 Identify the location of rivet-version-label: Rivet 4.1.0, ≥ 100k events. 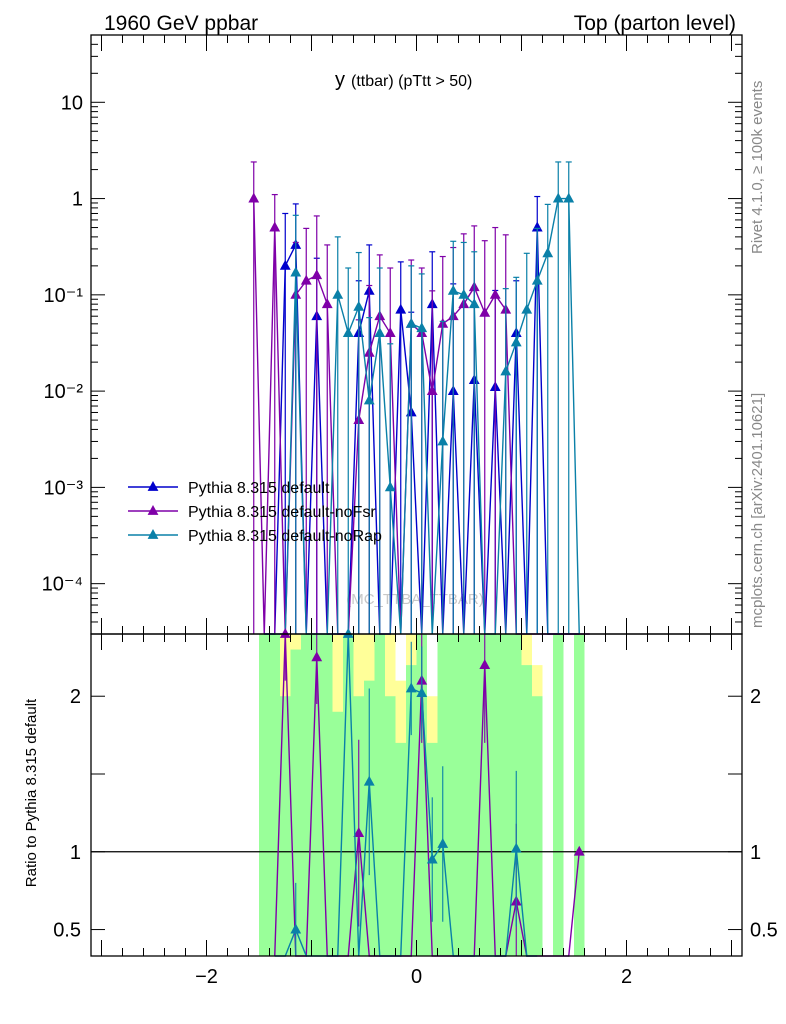
(757, 167).